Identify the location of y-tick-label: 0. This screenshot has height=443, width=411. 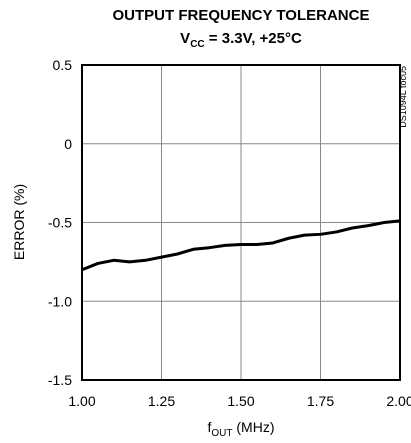
(68, 144).